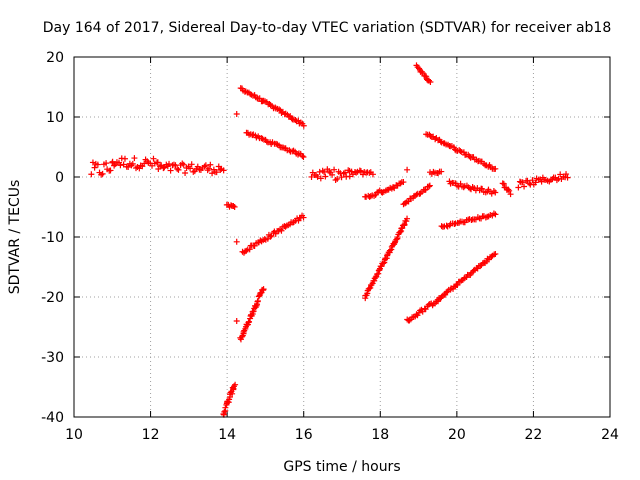 Image resolution: width=640 pixels, height=480 pixels. Describe the element at coordinates (380, 435) in the screenshot. I see `x-tick-label: 18` at that location.